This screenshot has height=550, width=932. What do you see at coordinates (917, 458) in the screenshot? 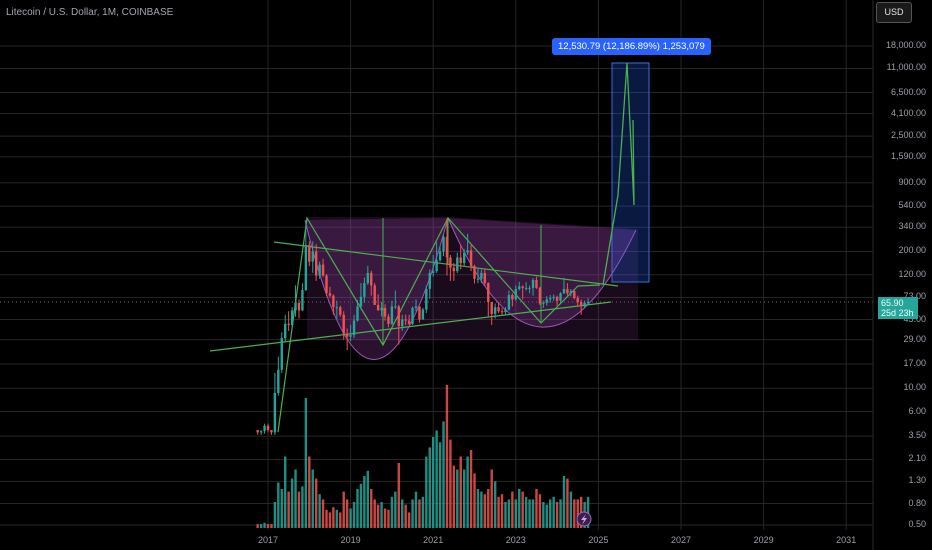
I see `y-tick-label: 2.10` at bounding box center [917, 458].